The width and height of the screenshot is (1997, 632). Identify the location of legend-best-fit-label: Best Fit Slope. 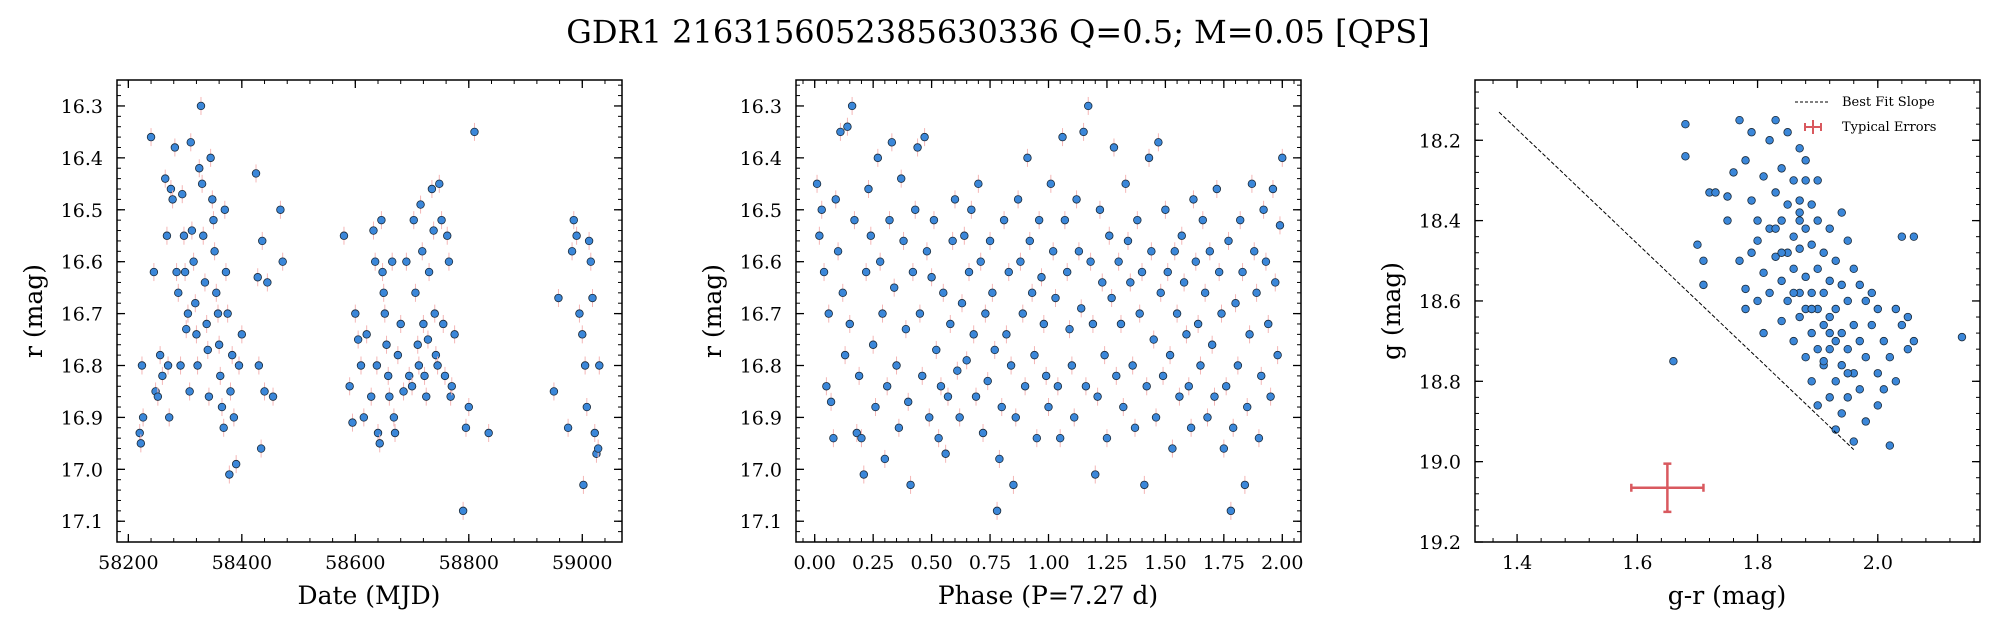
(1888, 102).